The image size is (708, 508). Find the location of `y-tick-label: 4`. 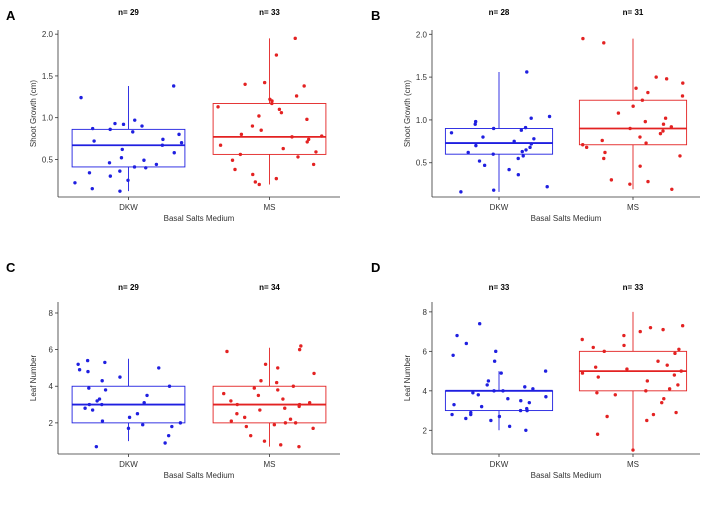

y-tick-label: 4 is located at coordinates (51, 386).